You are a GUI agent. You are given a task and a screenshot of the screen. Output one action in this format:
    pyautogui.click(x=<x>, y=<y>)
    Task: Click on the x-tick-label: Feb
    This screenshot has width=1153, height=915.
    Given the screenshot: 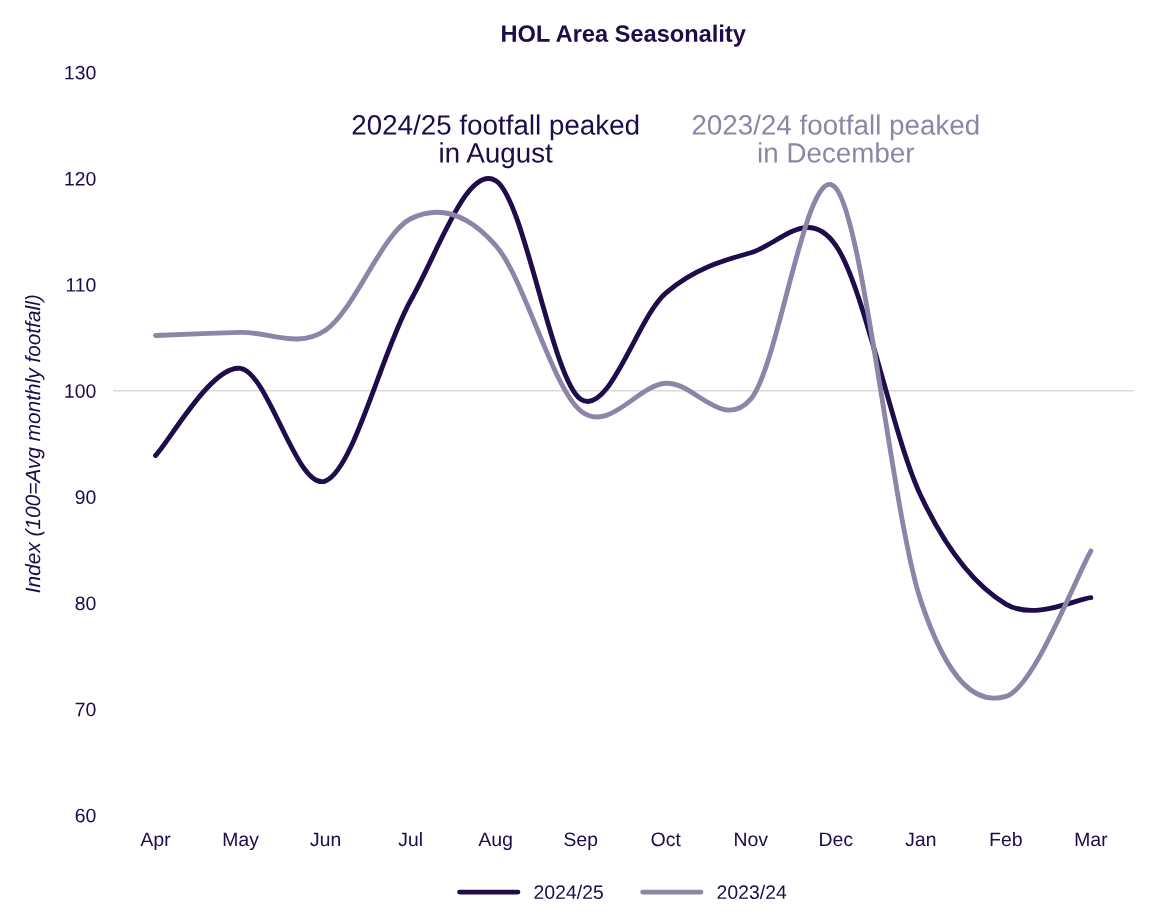 What is the action you would take?
    pyautogui.click(x=1006, y=839)
    